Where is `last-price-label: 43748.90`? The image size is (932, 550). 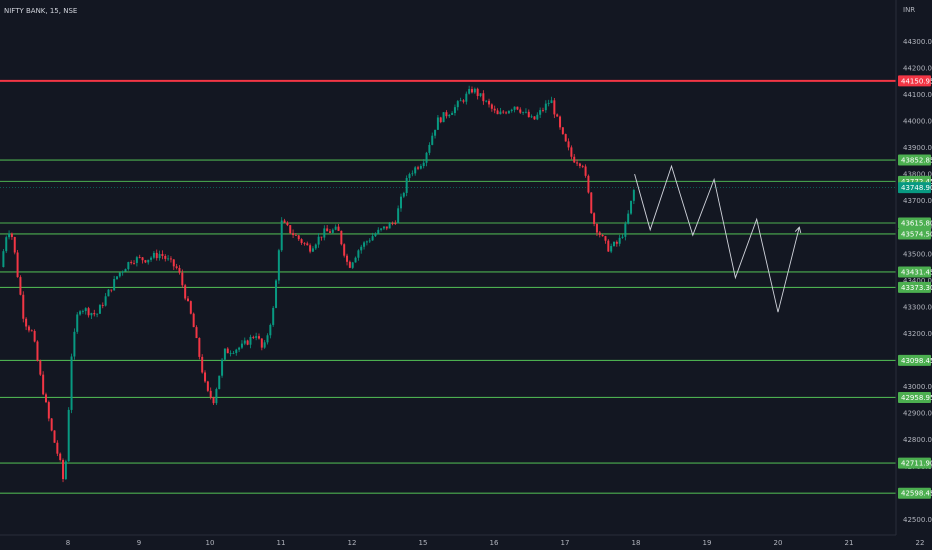
last-price-label: 43748.90 is located at coordinates (916, 188).